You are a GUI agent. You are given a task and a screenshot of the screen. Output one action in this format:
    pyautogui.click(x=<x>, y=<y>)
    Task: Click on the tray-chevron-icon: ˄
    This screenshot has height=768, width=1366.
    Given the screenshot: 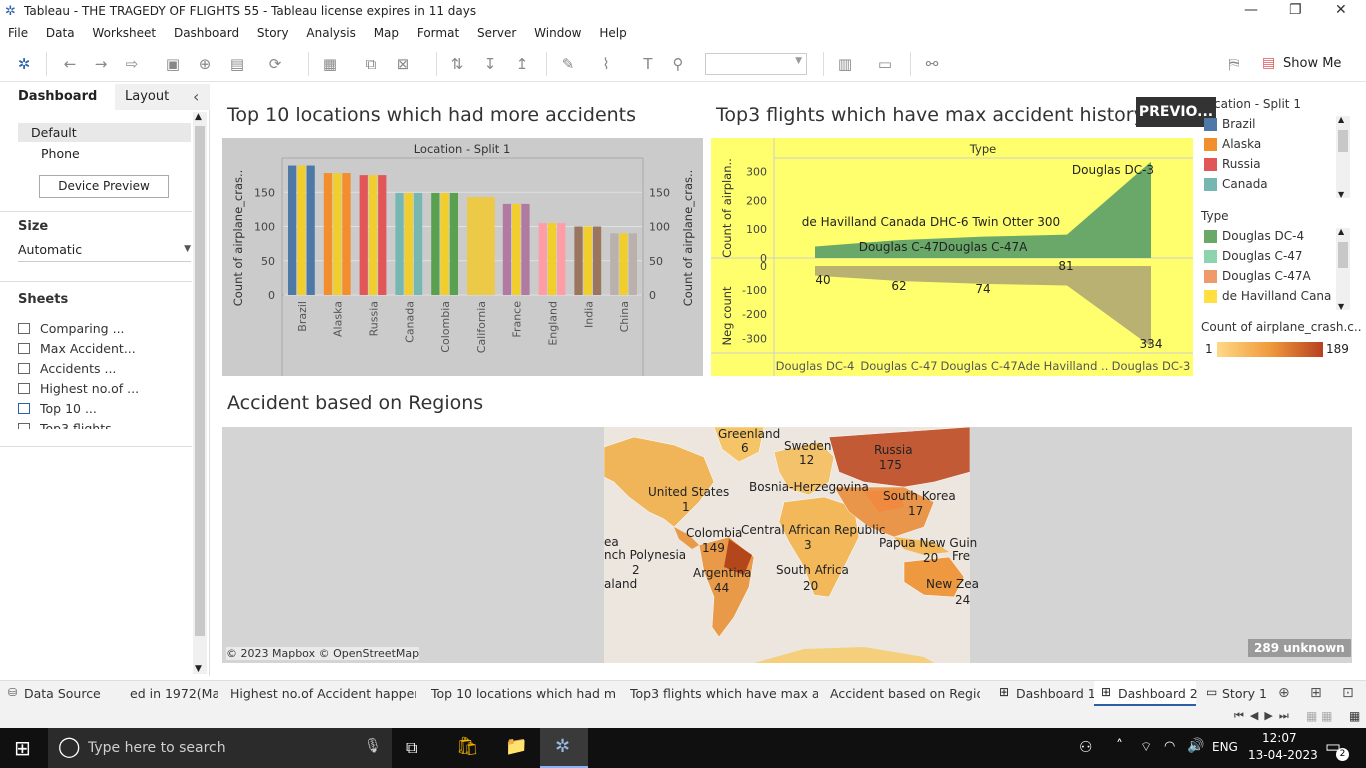 What is the action you would take?
    pyautogui.click(x=1119, y=746)
    